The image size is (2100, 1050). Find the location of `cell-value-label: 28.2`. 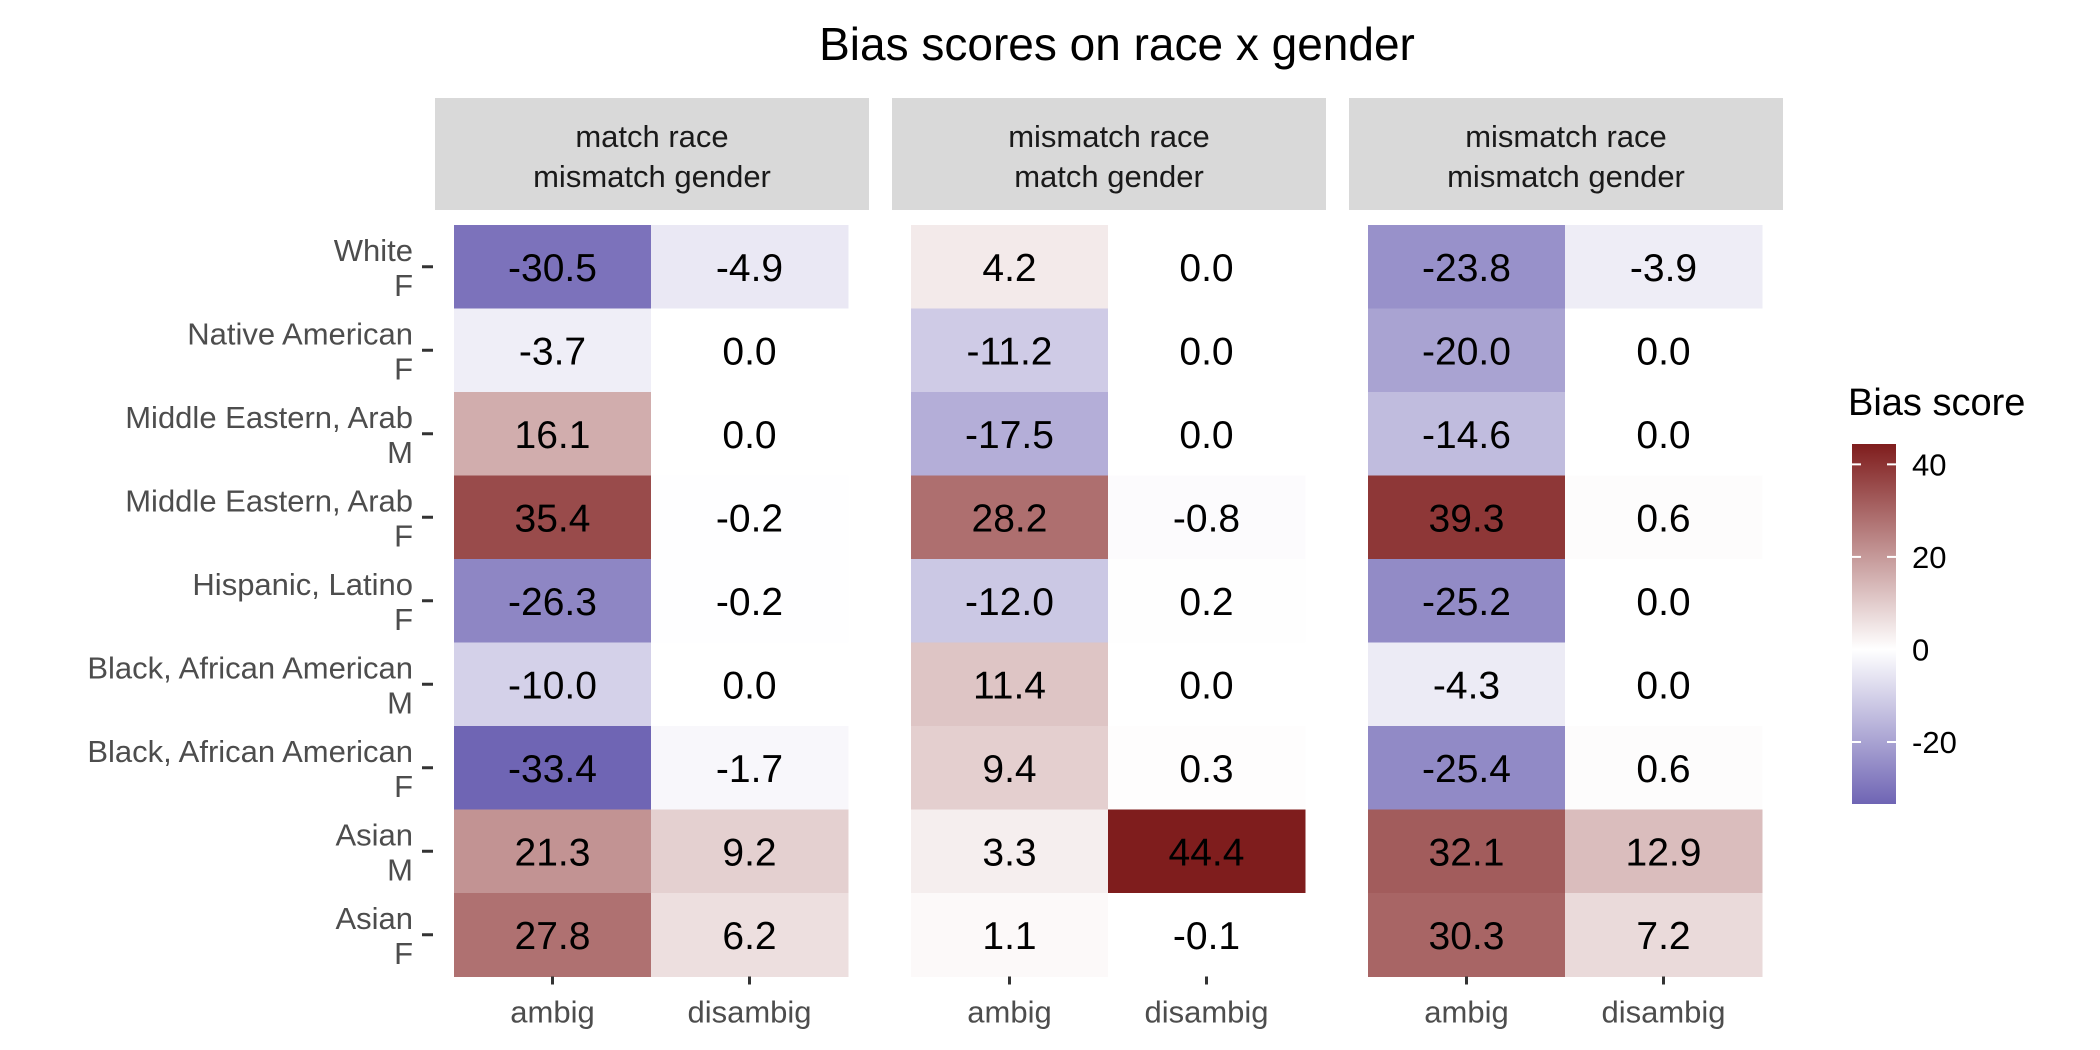

cell-value-label: 28.2 is located at coordinates (1010, 518).